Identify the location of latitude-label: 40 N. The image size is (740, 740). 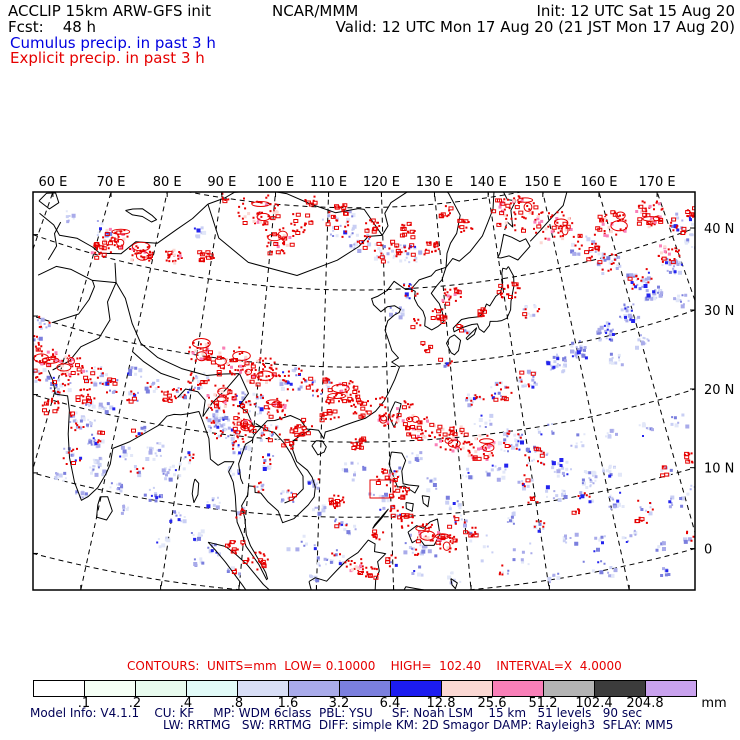
(719, 229).